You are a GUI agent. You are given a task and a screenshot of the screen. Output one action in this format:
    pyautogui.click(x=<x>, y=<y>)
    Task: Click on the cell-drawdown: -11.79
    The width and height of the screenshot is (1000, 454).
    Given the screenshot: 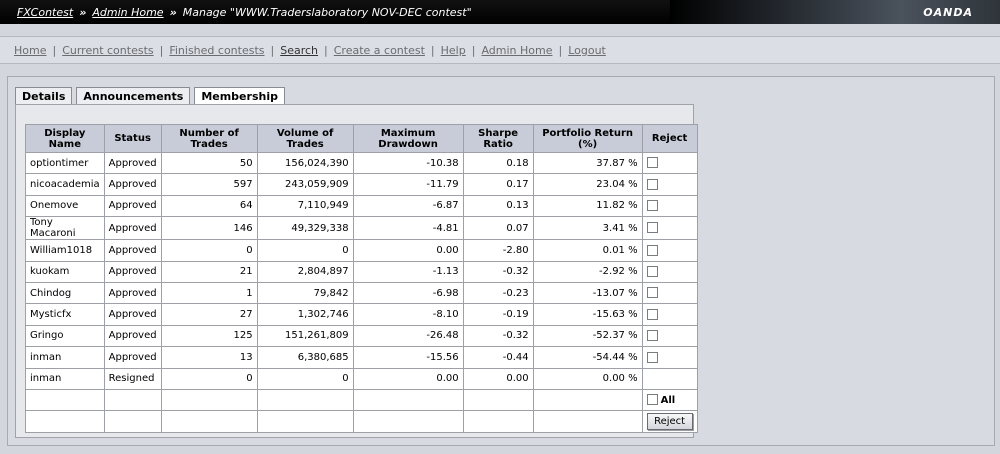 What is the action you would take?
    pyautogui.click(x=408, y=184)
    